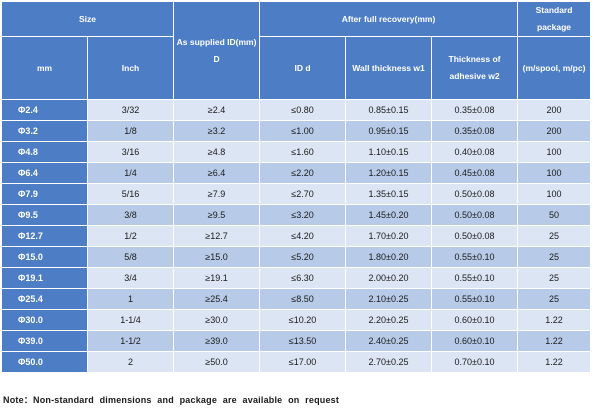  What do you see at coordinates (303, 299) in the screenshot?
I see `cell-id: ≤8.50` at bounding box center [303, 299].